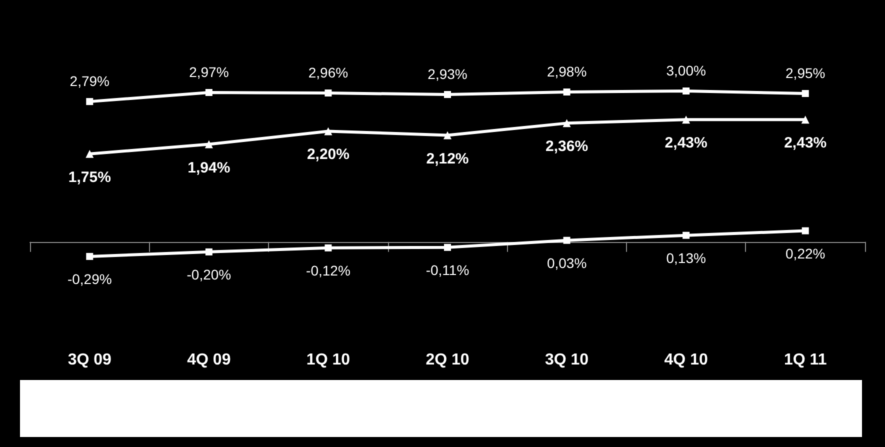 The height and width of the screenshot is (447, 885). I want to click on data-label: 2,20%, so click(328, 155).